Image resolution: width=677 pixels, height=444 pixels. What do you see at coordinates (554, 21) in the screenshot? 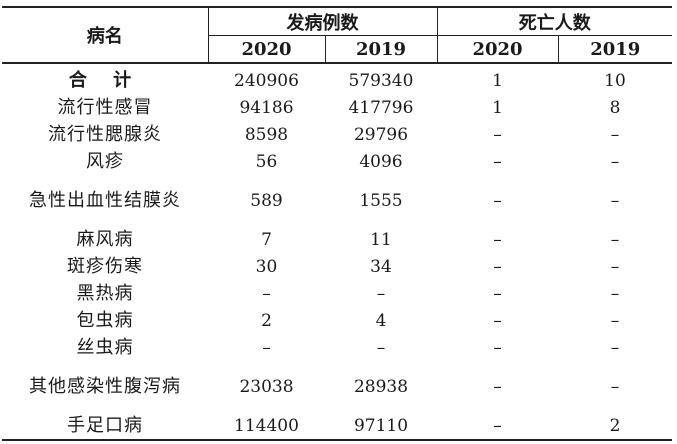
I see `header-deaths: 死亡人数` at bounding box center [554, 21].